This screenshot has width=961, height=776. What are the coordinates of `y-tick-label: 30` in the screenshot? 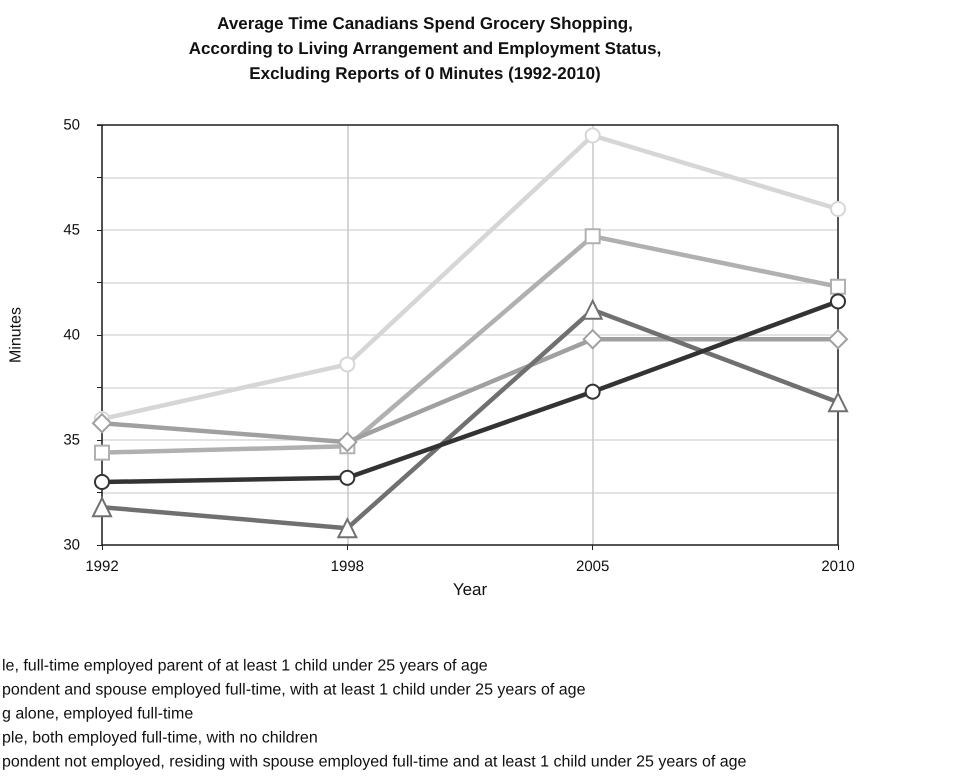 It's located at (71, 545).